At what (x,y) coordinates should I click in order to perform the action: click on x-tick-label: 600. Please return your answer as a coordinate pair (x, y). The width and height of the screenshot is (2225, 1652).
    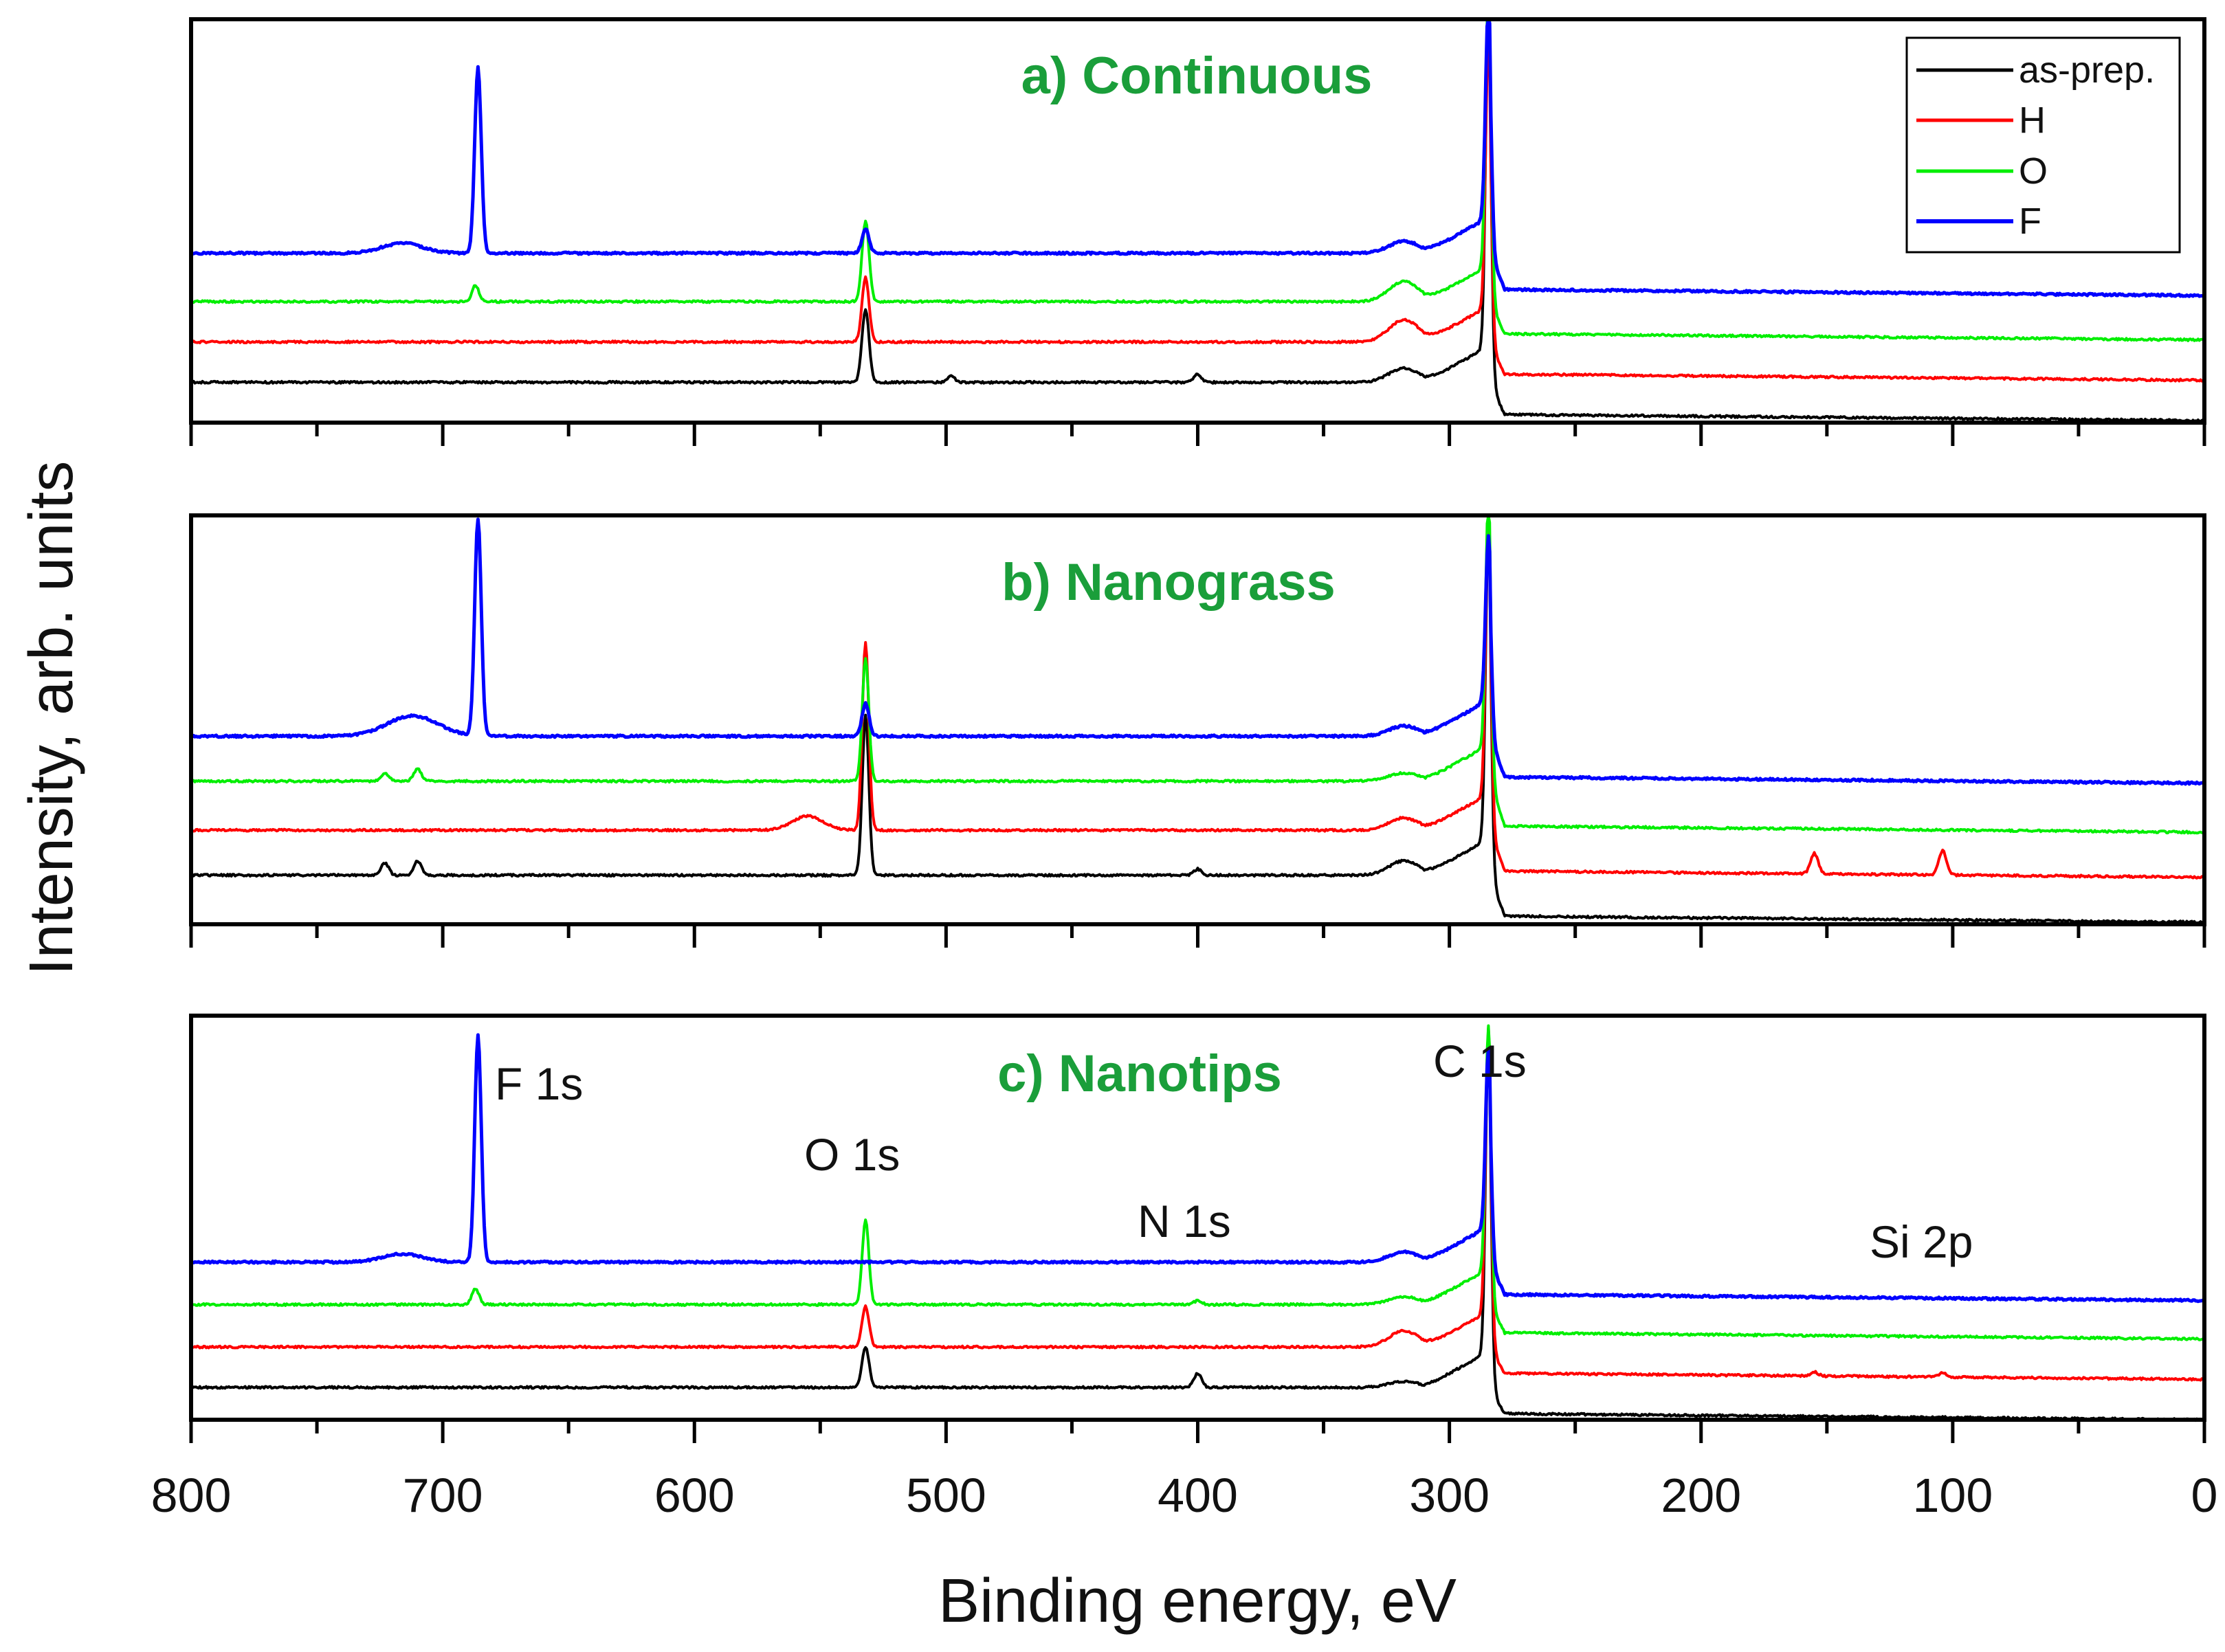
    Looking at the image, I should click on (694, 1495).